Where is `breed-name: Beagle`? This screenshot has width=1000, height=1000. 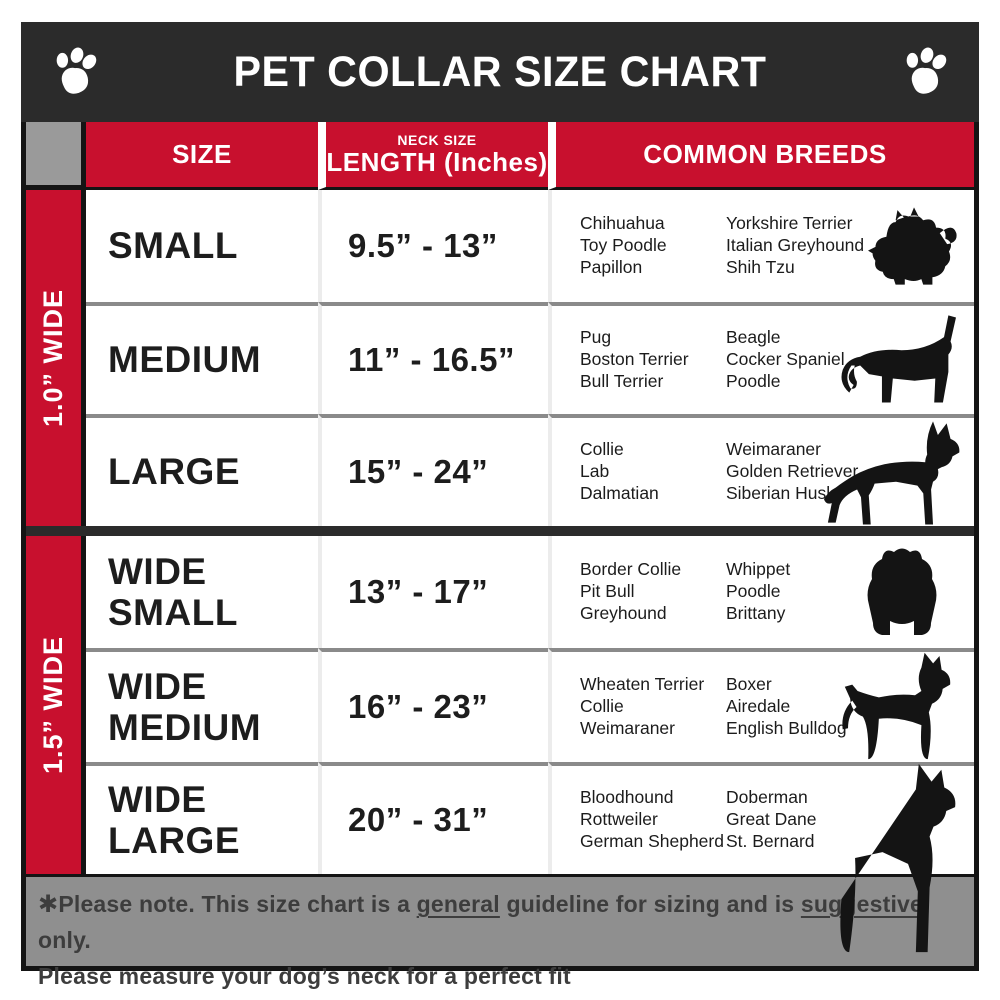 breed-name: Beagle is located at coordinates (753, 337).